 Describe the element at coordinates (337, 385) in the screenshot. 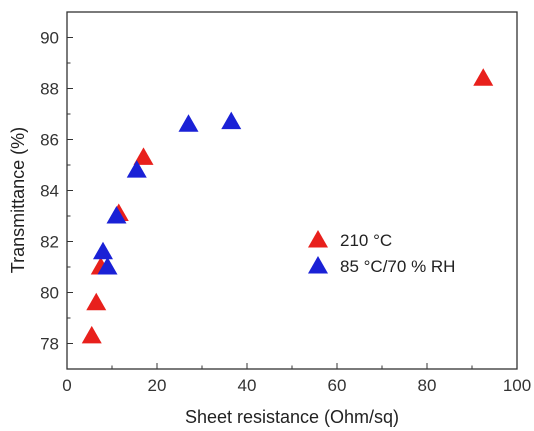

I see `x-tick-label: 60` at that location.